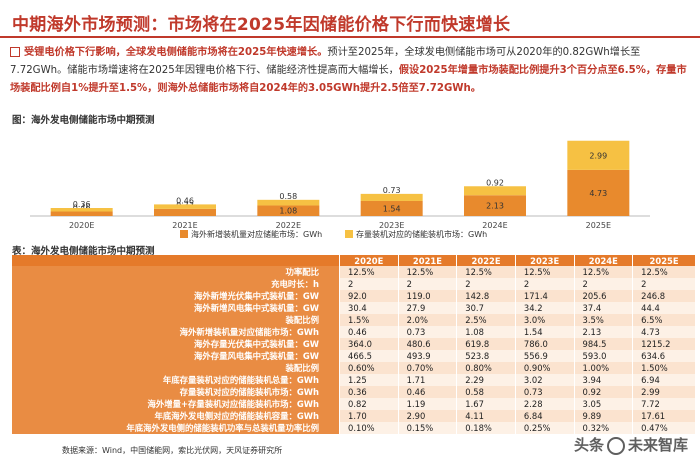 The height and width of the screenshot is (467, 700). I want to click on row-label: 存量装机对应的储能装机市场：GWh, so click(176, 392).